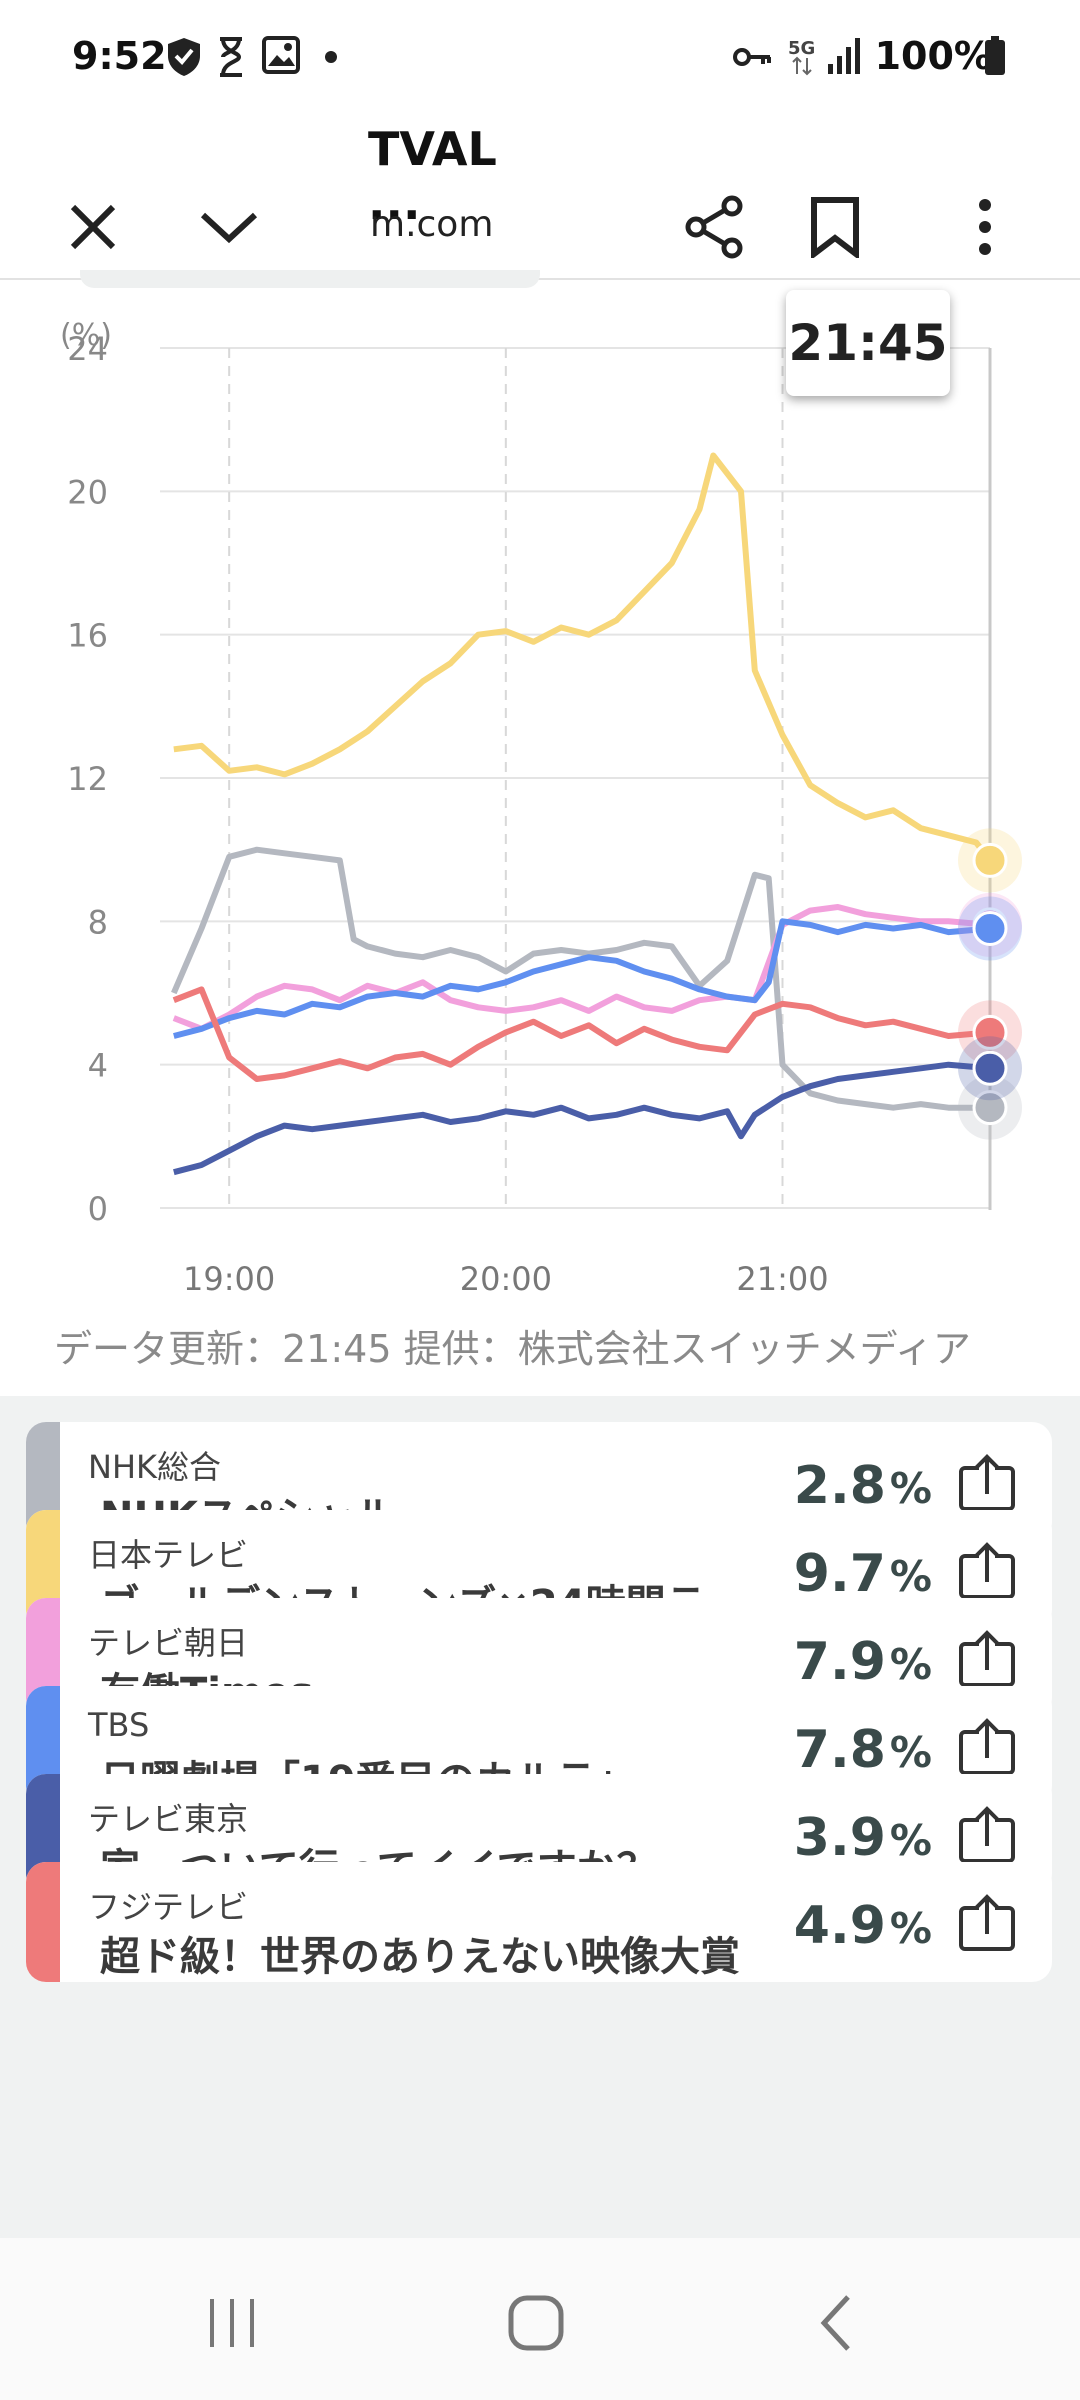 The image size is (1080, 2400). I want to click on signal-icon, so click(844, 56).